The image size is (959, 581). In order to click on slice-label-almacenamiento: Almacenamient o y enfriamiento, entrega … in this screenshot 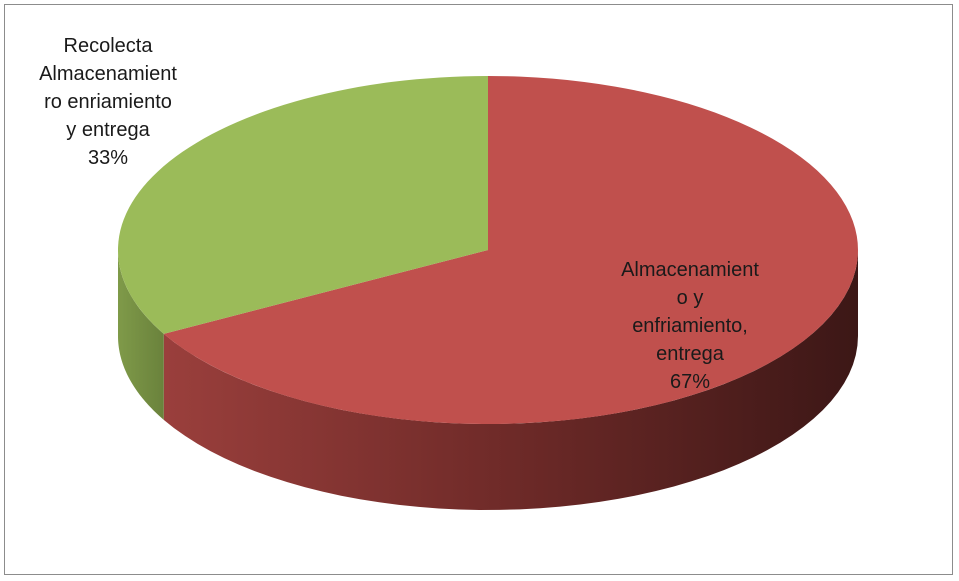, I will do `click(690, 326)`.